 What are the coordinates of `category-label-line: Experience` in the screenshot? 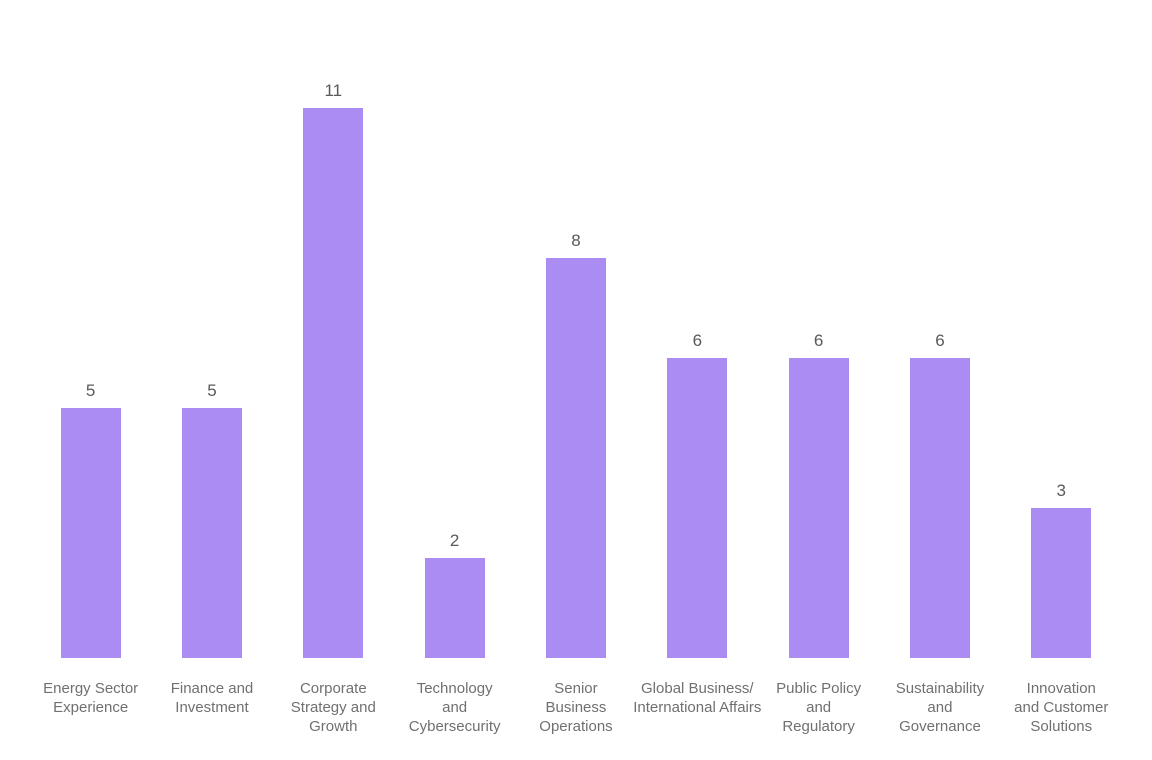 It's located at (91, 707).